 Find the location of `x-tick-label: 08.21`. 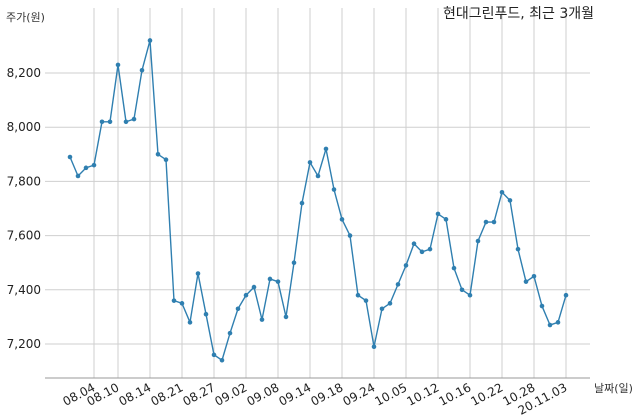

x-tick-label: 08.21 is located at coordinates (166, 394).